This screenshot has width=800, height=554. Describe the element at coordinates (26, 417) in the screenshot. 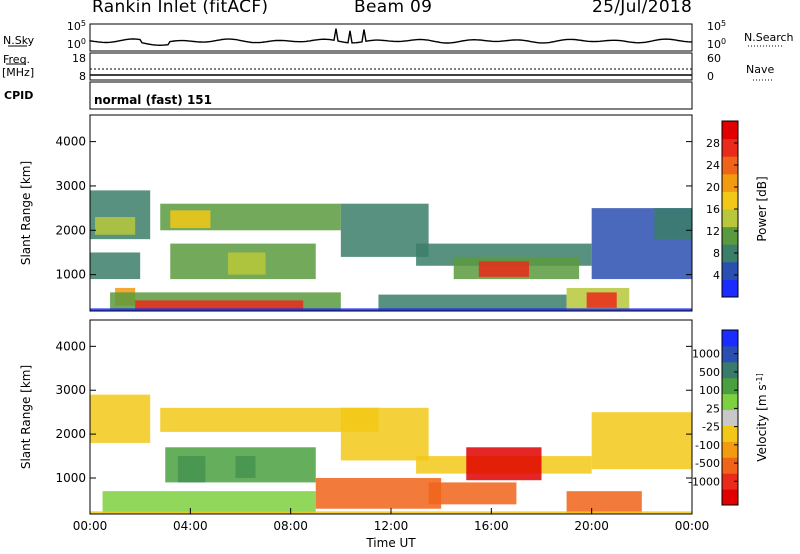

I see `velocity-ylabel: Slant Range [km]` at that location.